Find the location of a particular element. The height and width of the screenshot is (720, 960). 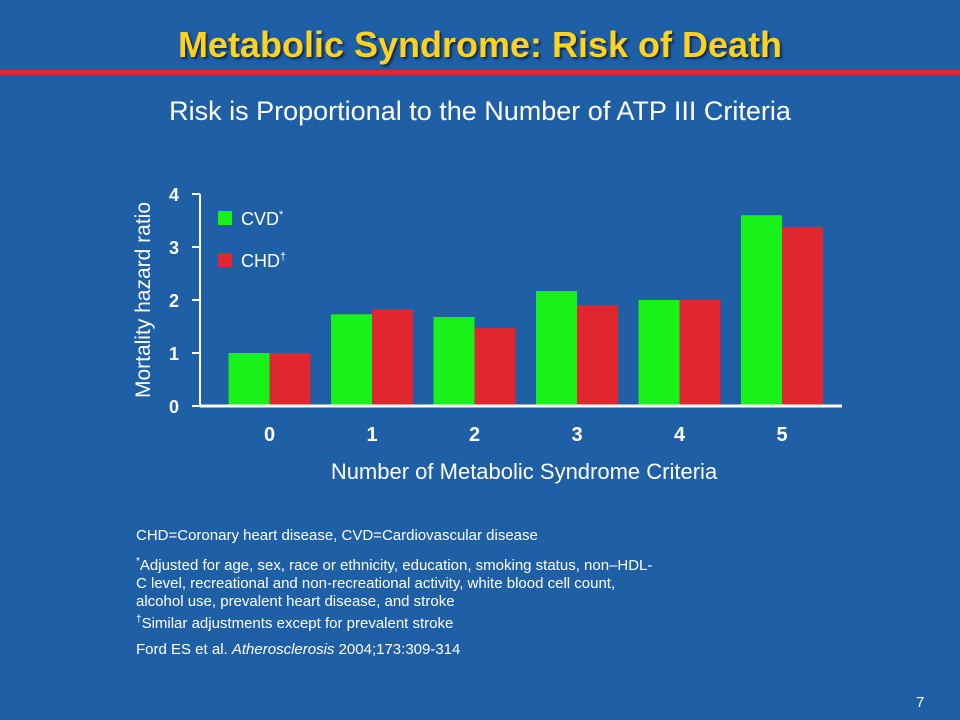

citation-details: 2004;173:309-314 is located at coordinates (397, 649).